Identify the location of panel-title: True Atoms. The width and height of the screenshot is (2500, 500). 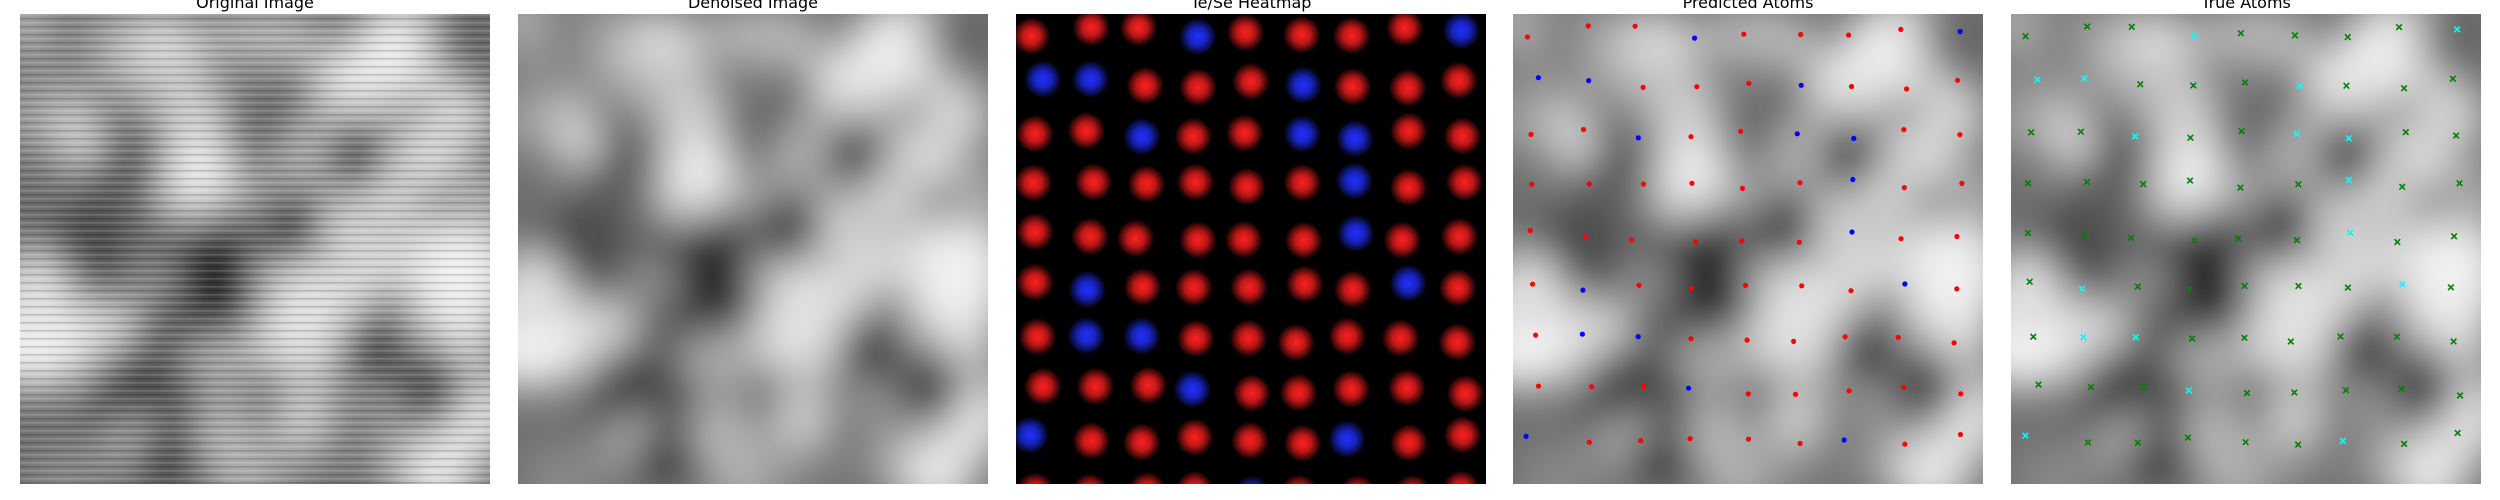
(2246, 6).